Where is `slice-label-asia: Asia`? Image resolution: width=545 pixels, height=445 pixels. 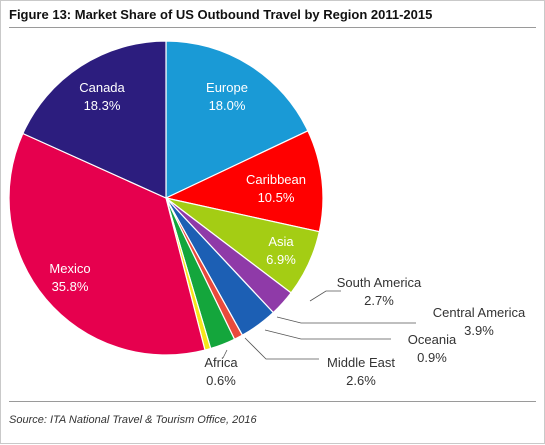
slice-label-asia: Asia is located at coordinates (281, 241).